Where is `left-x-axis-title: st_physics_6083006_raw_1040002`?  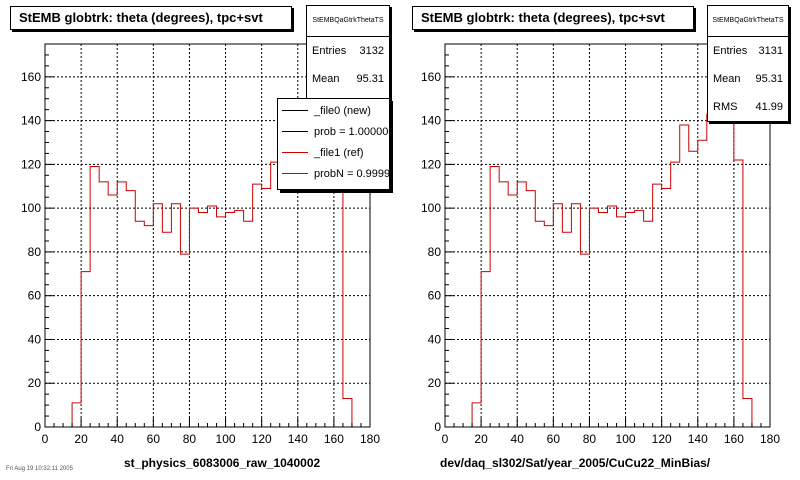 left-x-axis-title: st_physics_6083006_raw_1040002 is located at coordinates (222, 463).